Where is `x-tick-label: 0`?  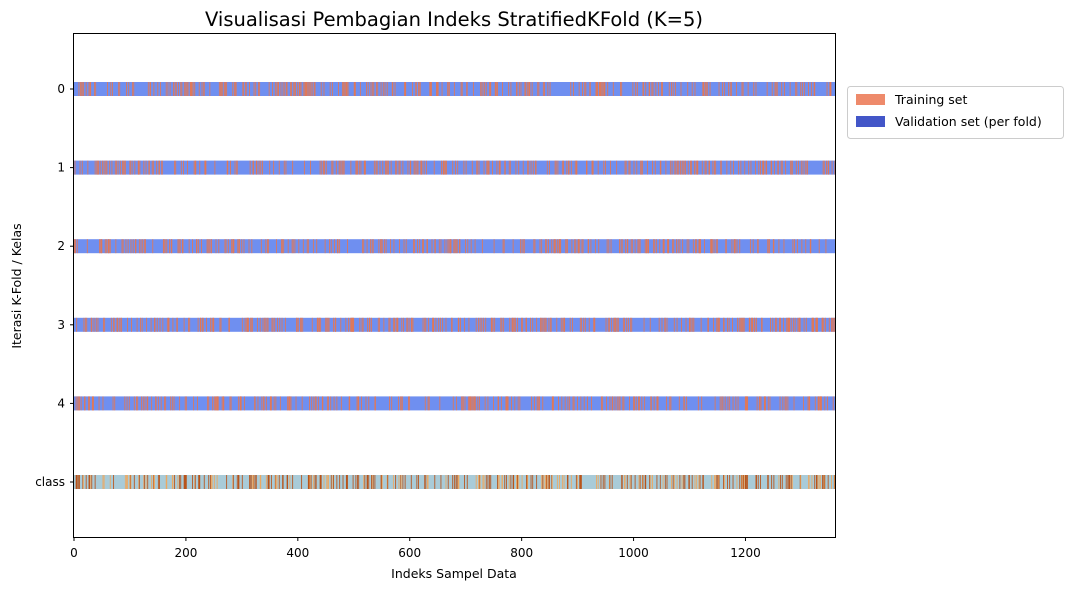 x-tick-label: 0 is located at coordinates (74, 553).